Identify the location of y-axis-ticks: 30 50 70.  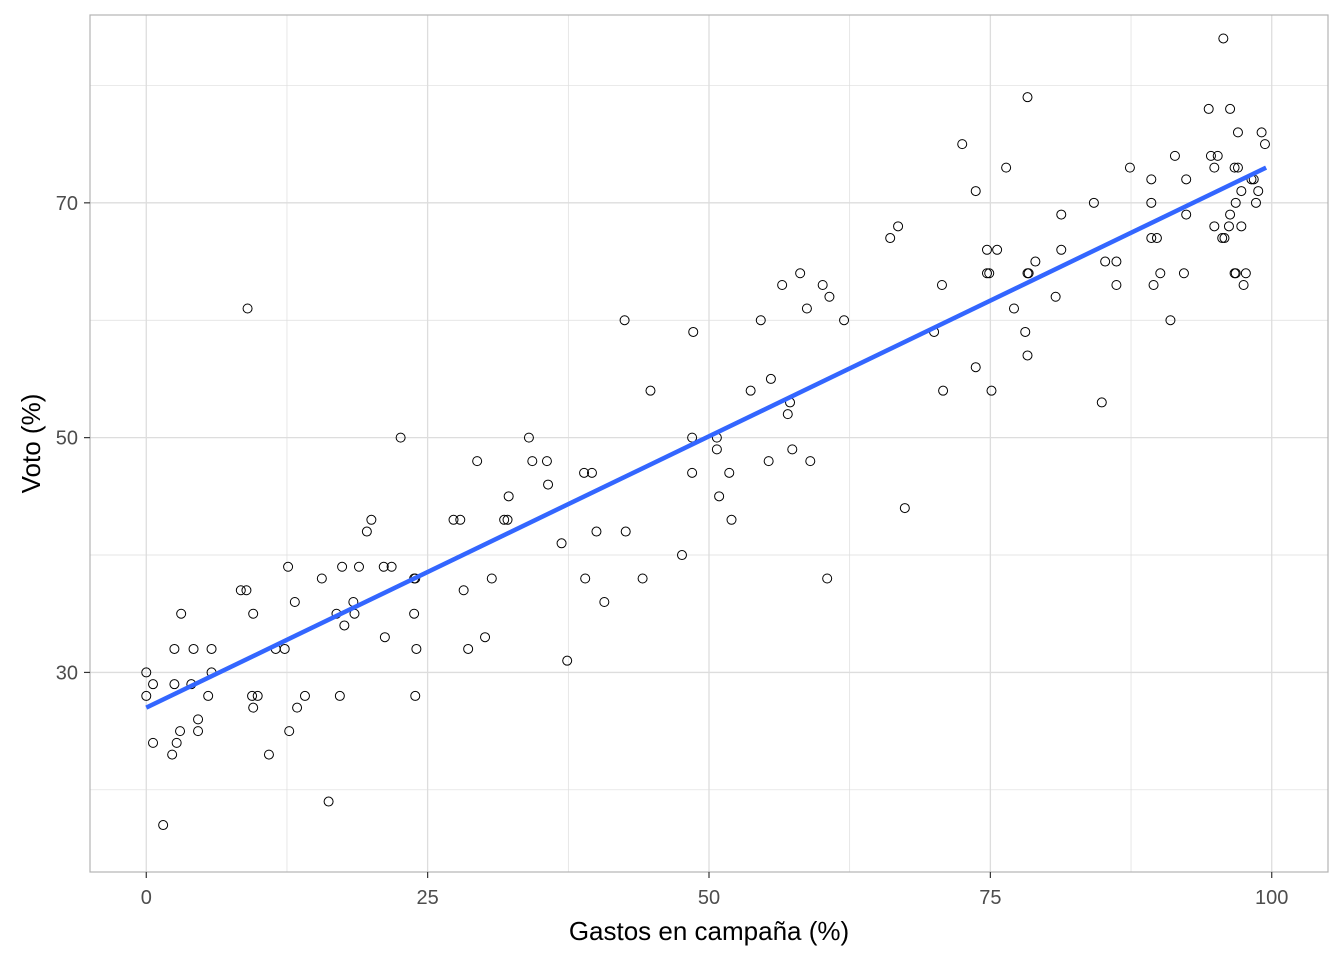
(73, 438).